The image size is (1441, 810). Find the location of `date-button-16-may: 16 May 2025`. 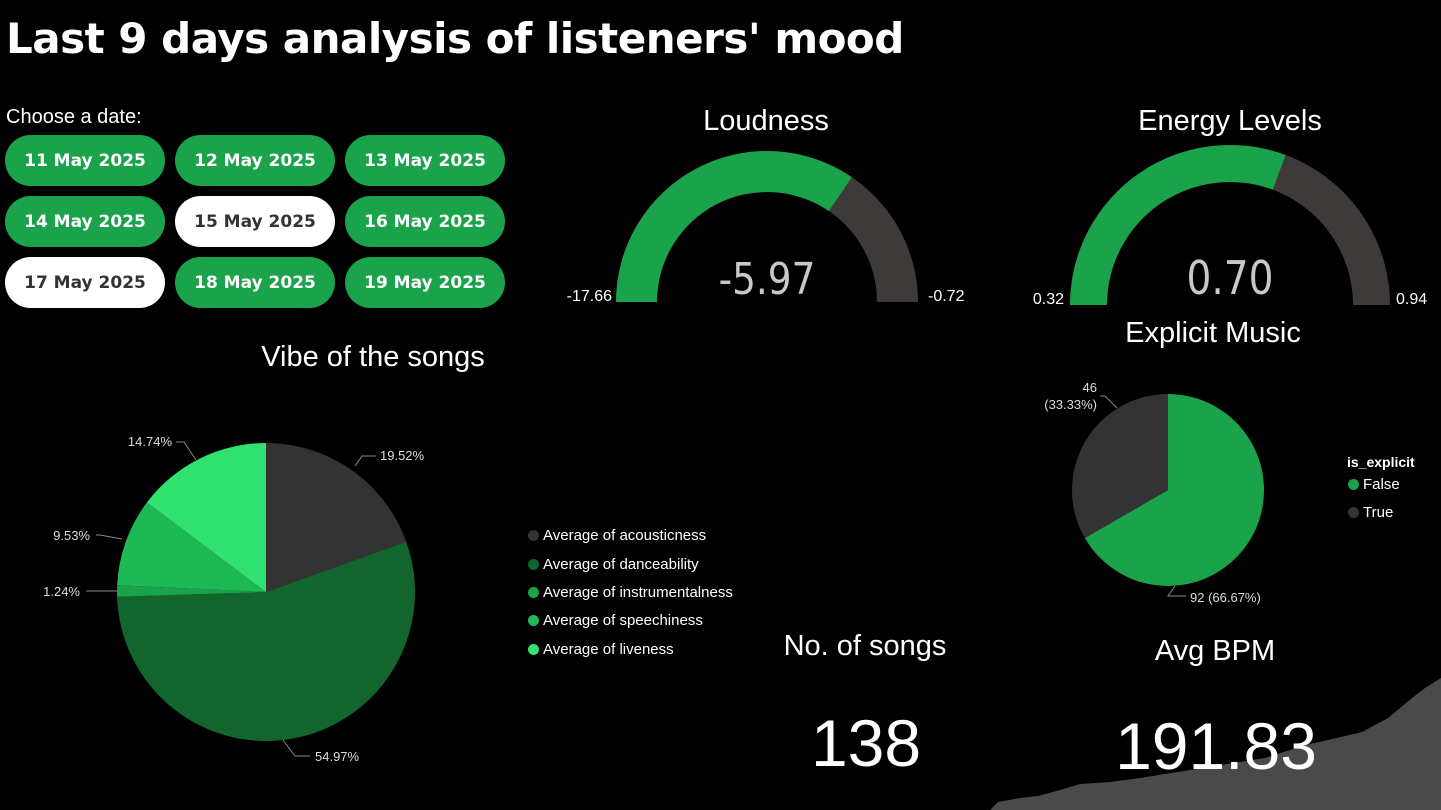

date-button-16-may: 16 May 2025 is located at coordinates (425, 221).